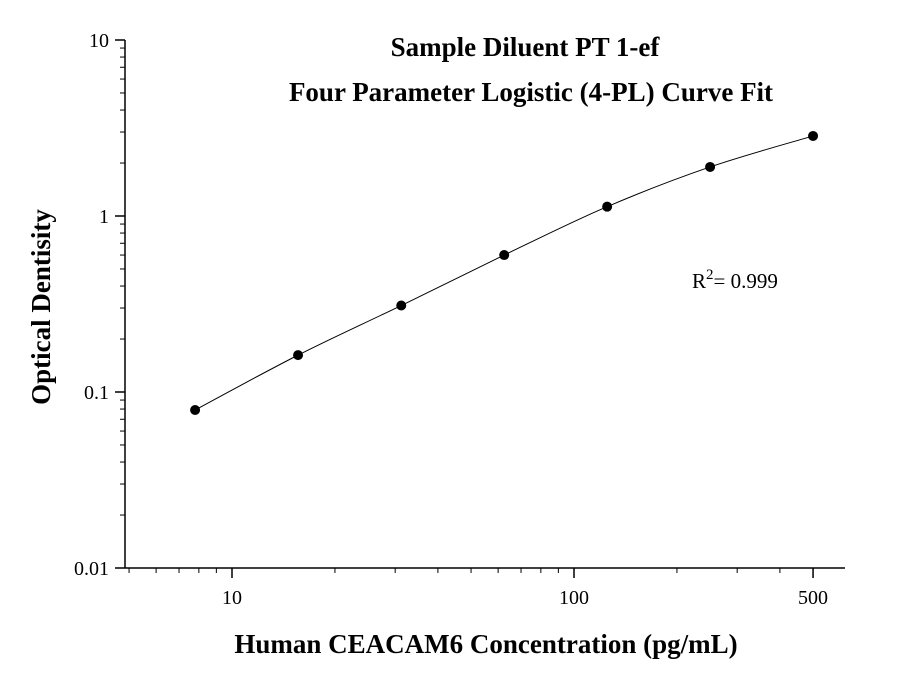 The width and height of the screenshot is (924, 674). Describe the element at coordinates (531, 92) in the screenshot. I see `chart-title-line-2: Four Parameter Logistic (4-PL) Curve Fit` at that location.